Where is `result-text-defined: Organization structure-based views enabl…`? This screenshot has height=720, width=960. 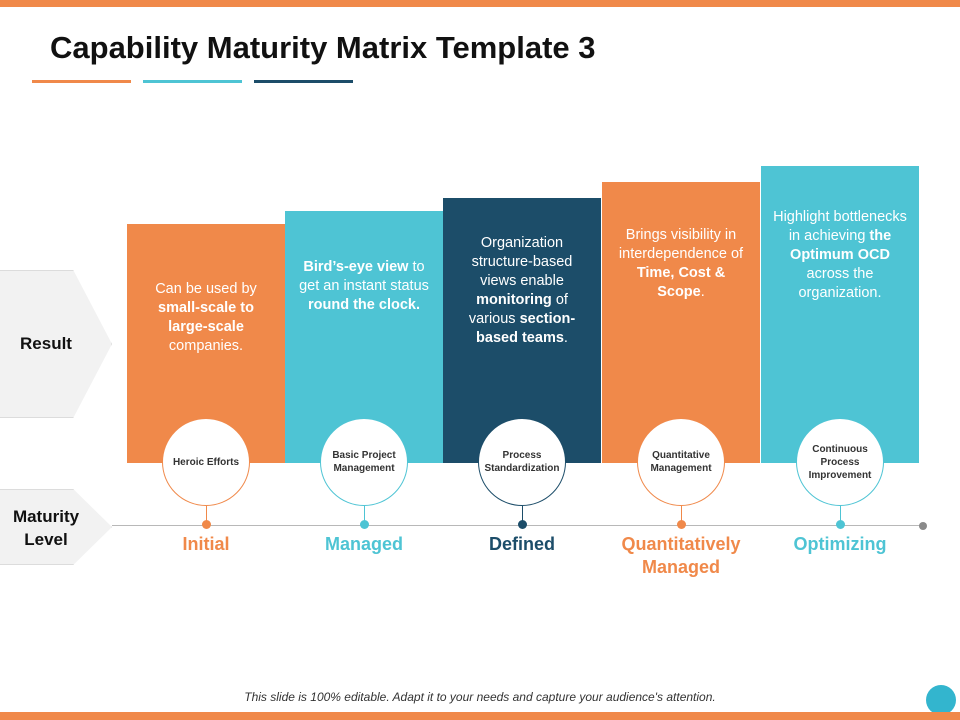 result-text-defined: Organization structure-based views enabl… is located at coordinates (522, 291).